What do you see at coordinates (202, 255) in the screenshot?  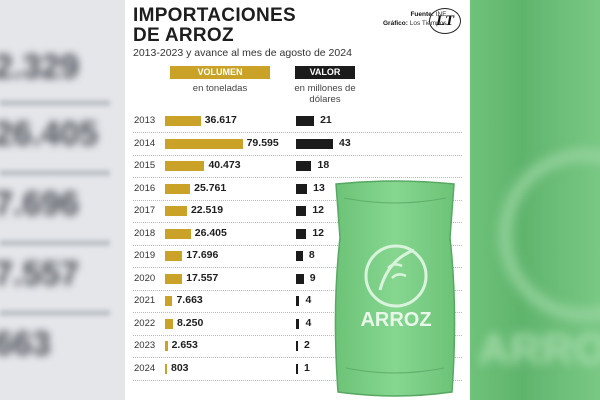 I see `volumen-value-label: 17.696` at bounding box center [202, 255].